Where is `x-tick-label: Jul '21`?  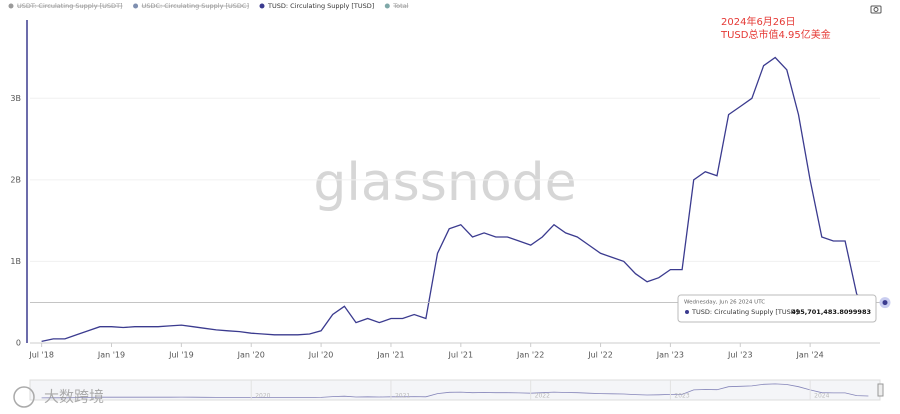
x-tick-label: Jul '21 is located at coordinates (461, 355).